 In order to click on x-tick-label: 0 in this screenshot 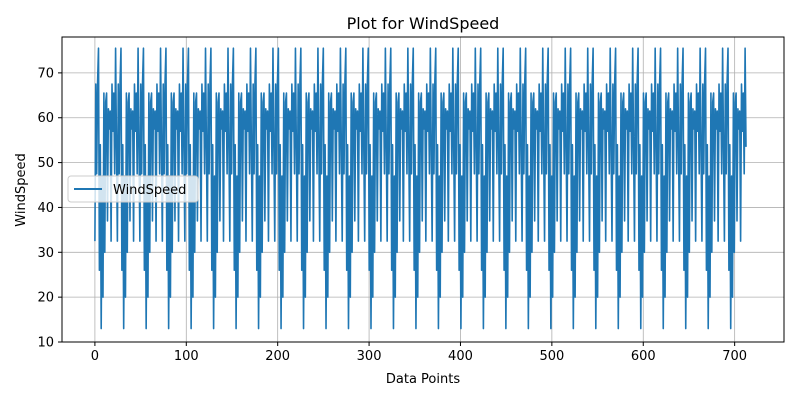, I will do `click(95, 356)`.